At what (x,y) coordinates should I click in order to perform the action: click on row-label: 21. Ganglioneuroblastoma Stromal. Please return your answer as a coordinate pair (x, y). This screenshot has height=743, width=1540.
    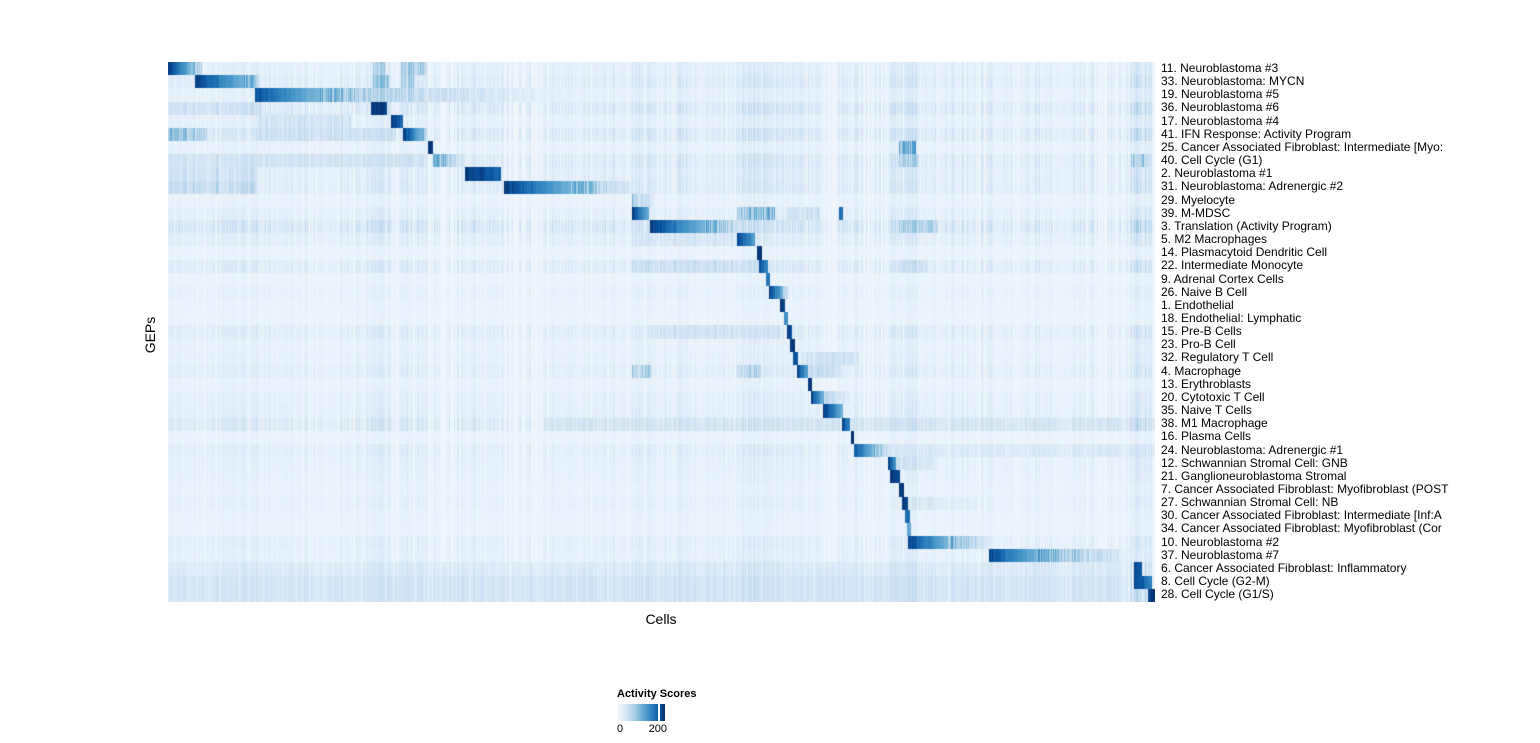
    Looking at the image, I should click on (1254, 476).